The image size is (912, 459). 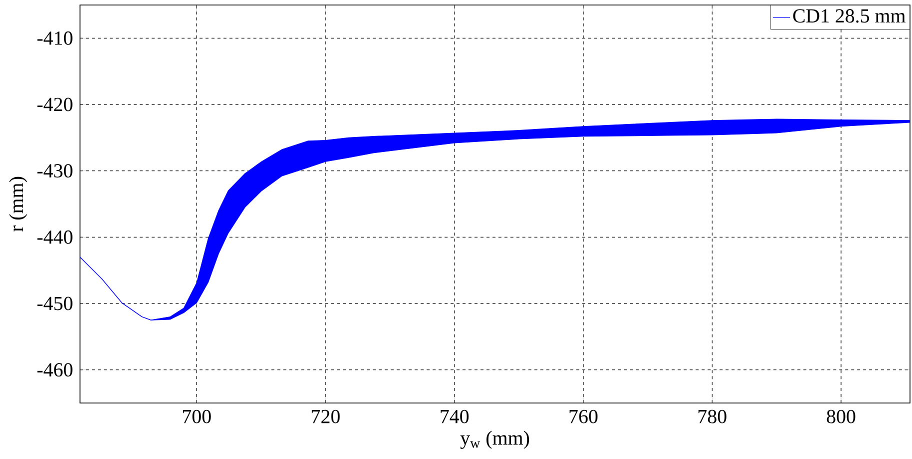 I want to click on legend-label: CD1 28.5 mm, so click(x=849, y=16).